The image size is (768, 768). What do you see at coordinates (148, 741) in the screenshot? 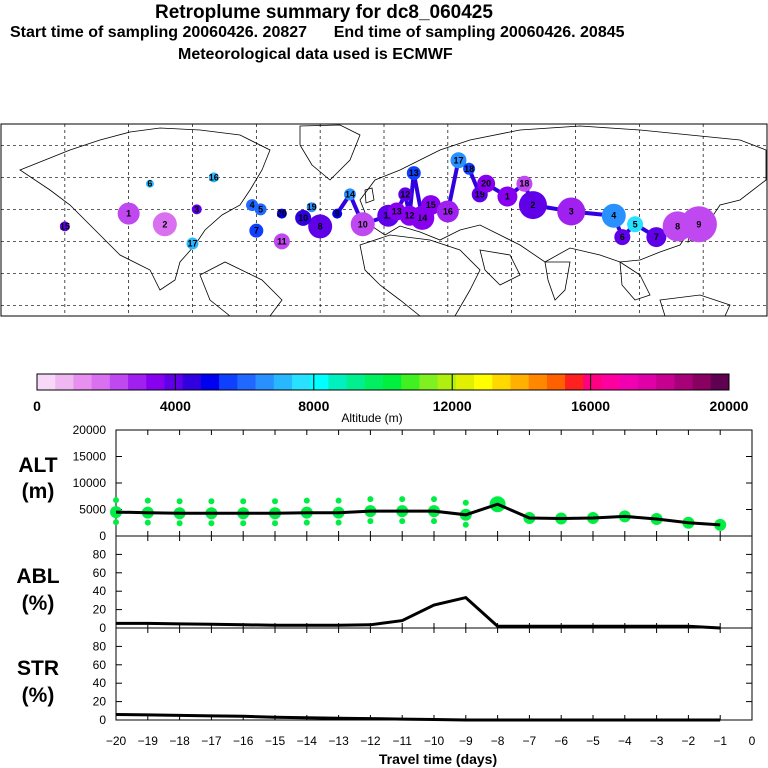
I see `x-tick-label: −19` at bounding box center [148, 741].